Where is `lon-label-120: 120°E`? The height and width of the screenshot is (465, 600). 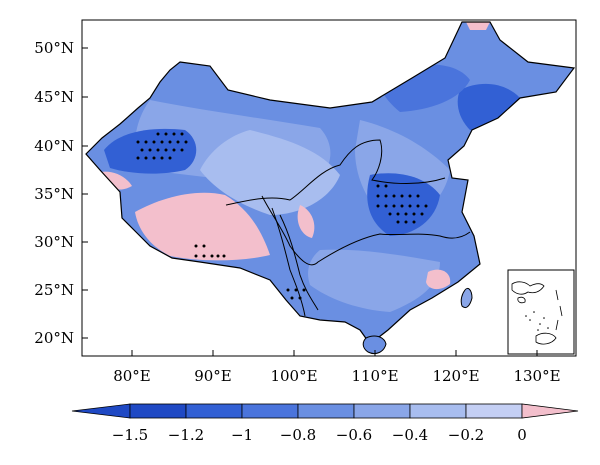 lon-label-120: 120°E is located at coordinates (455, 376).